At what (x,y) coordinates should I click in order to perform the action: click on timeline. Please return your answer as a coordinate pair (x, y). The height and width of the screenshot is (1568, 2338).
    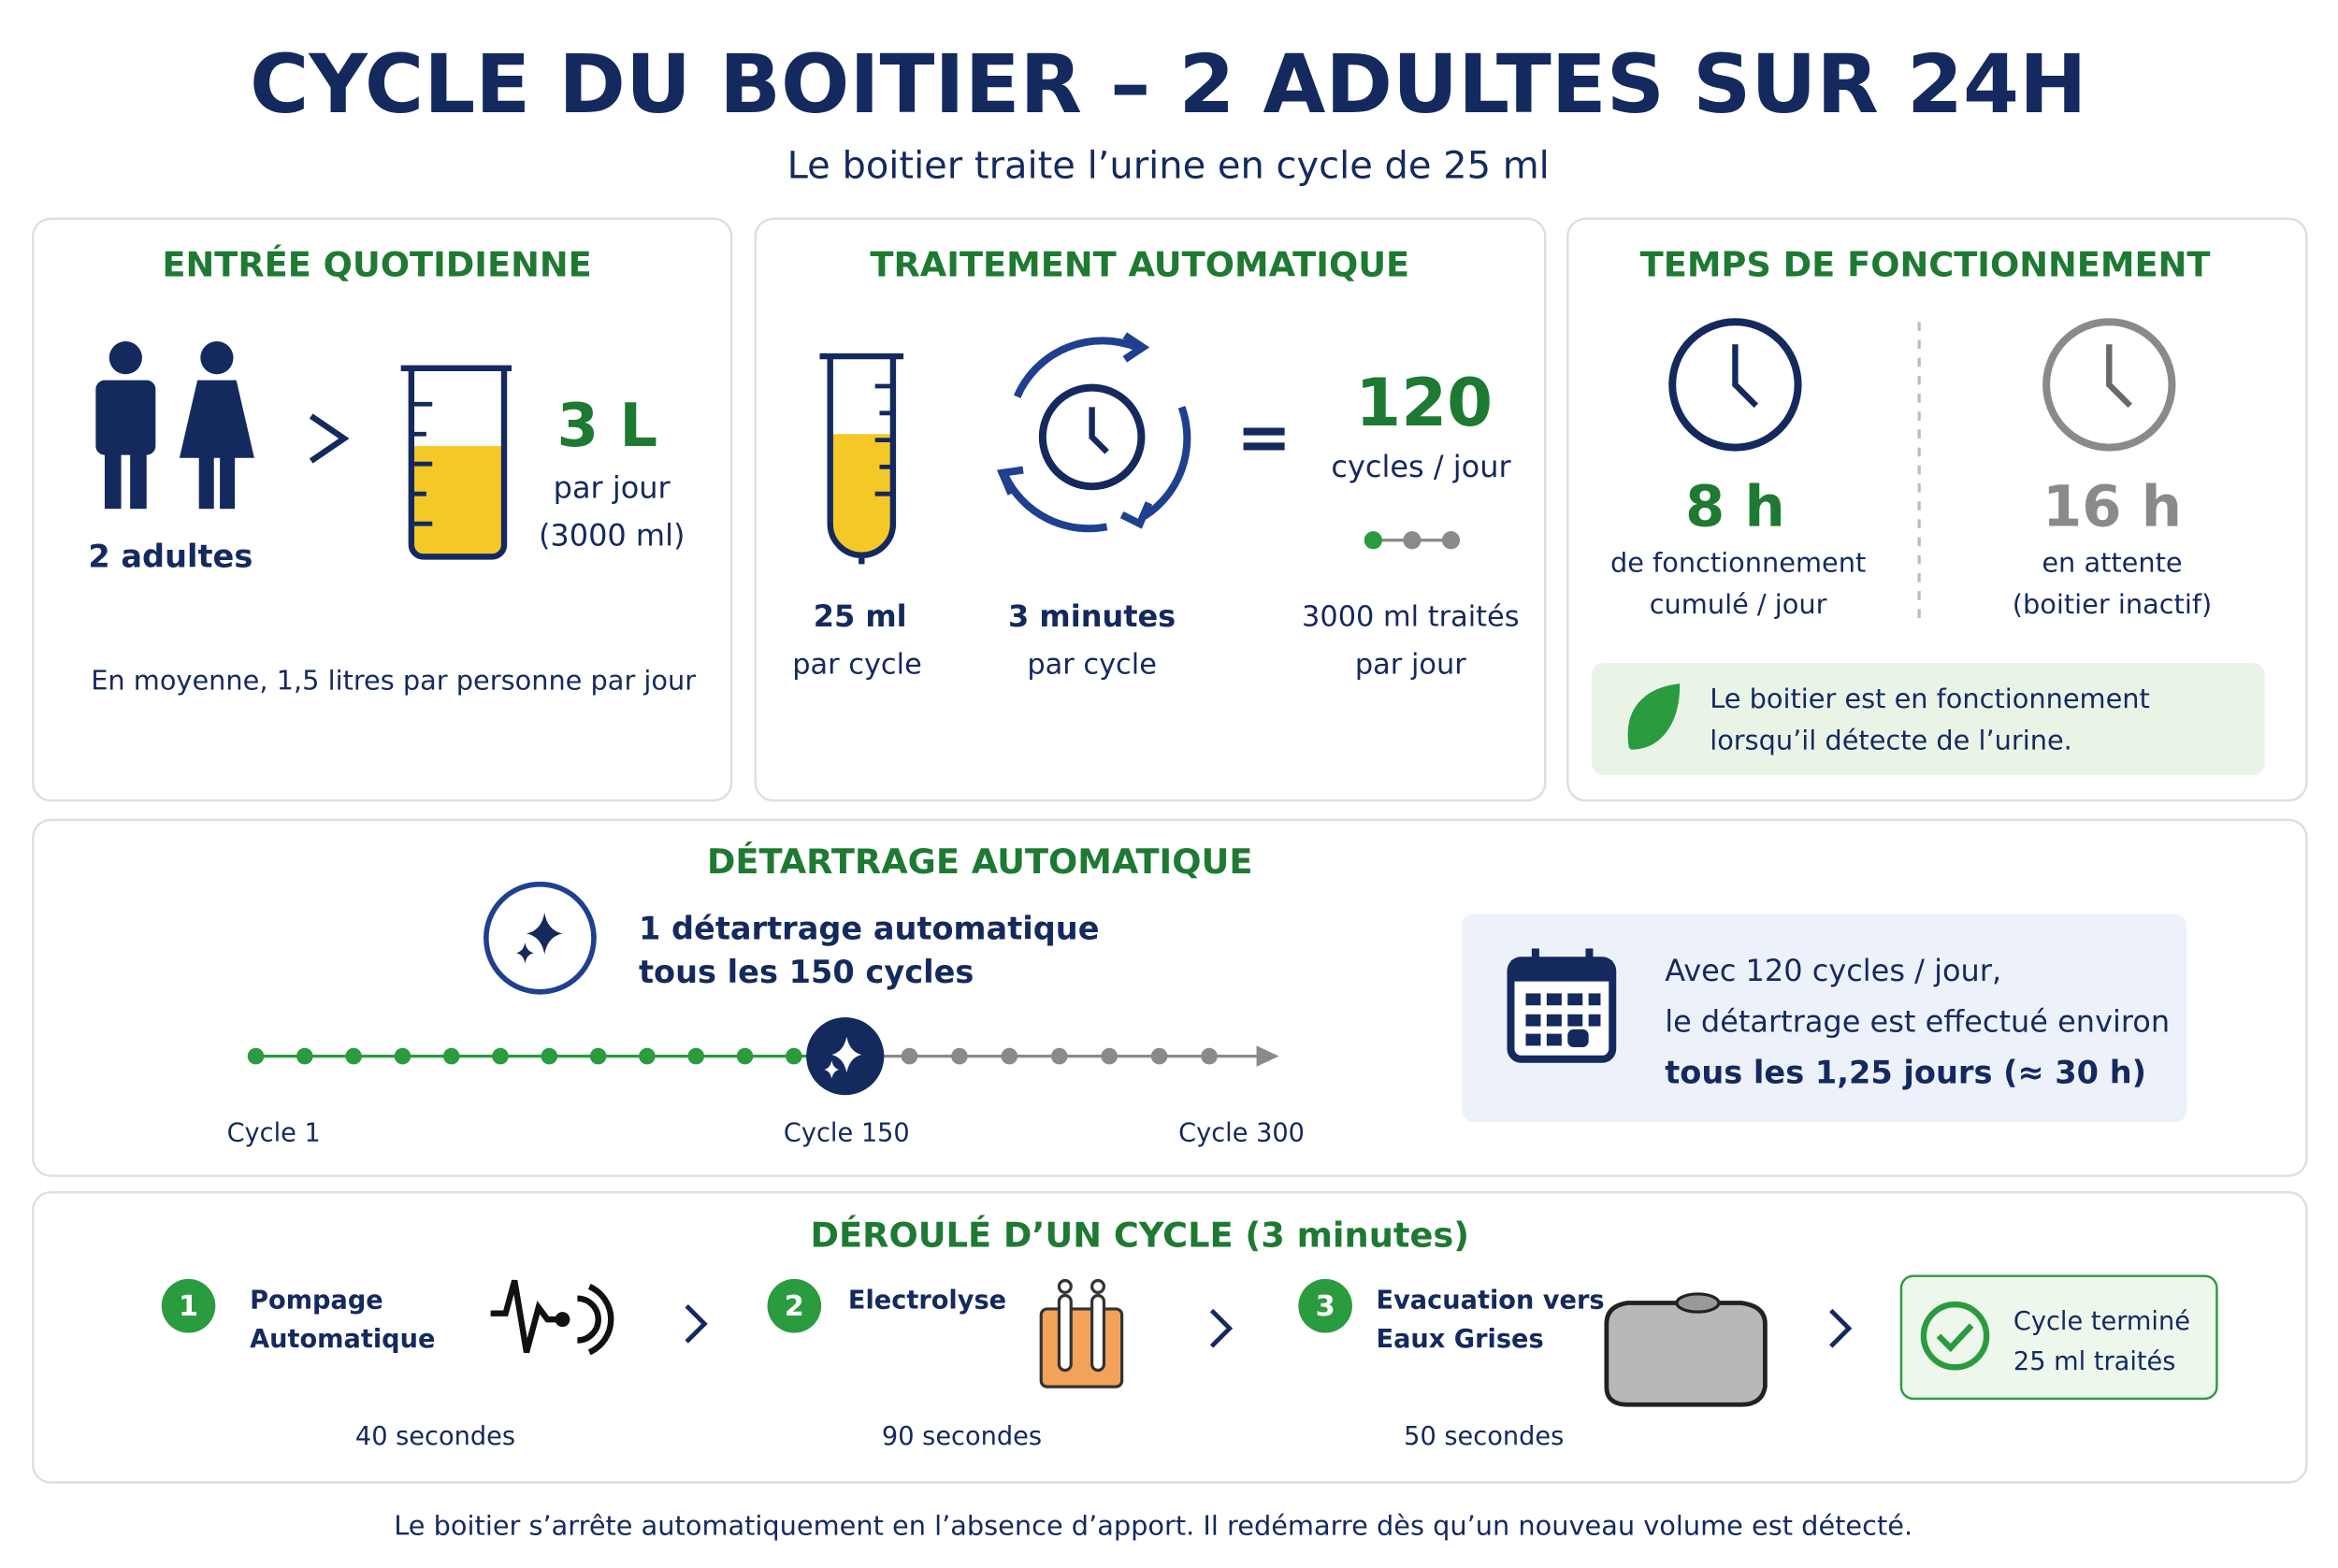
    Looking at the image, I should click on (763, 1056).